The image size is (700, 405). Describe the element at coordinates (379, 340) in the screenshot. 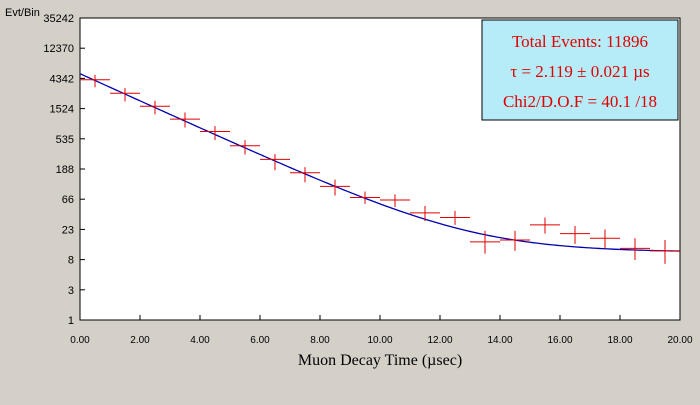

I see `x-tick-label: 10.00` at that location.